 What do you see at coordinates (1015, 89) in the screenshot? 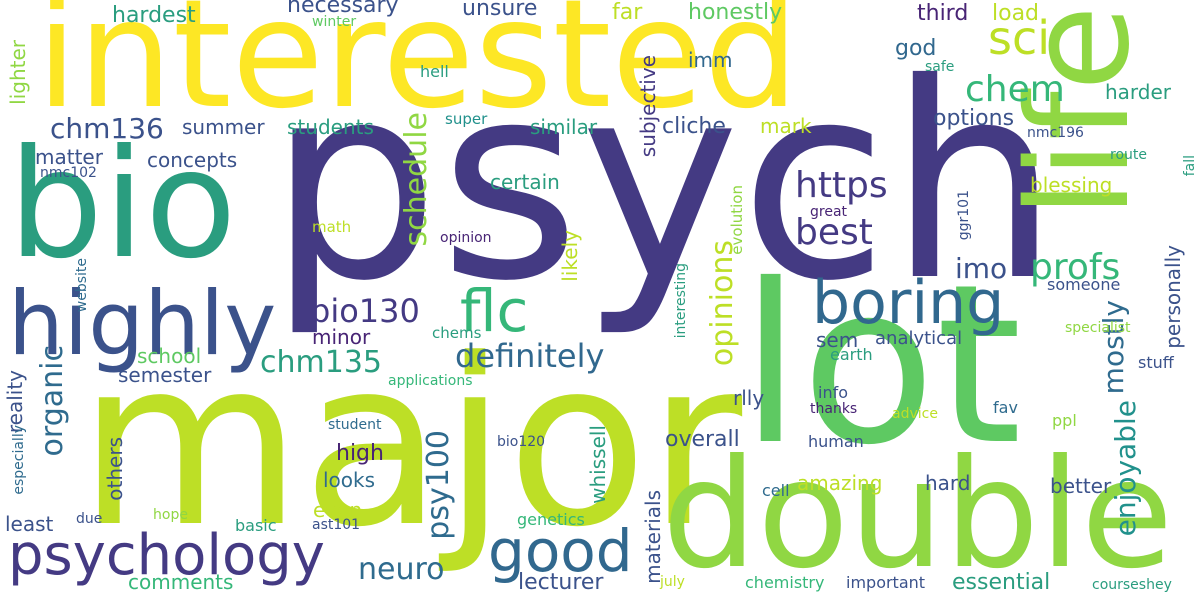
I see `word-chem: chem` at bounding box center [1015, 89].